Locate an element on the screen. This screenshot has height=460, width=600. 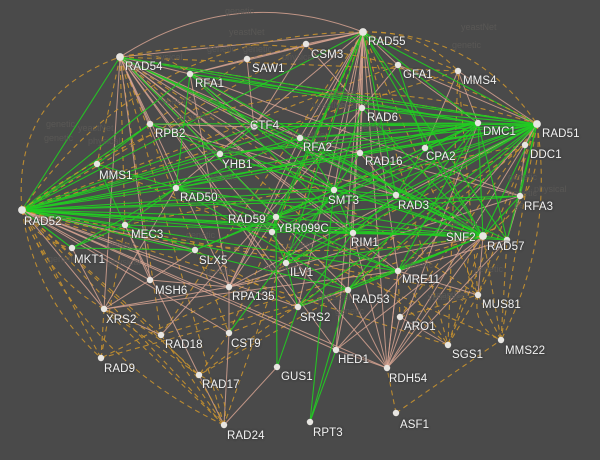
node-yhb1 is located at coordinates (220, 154).